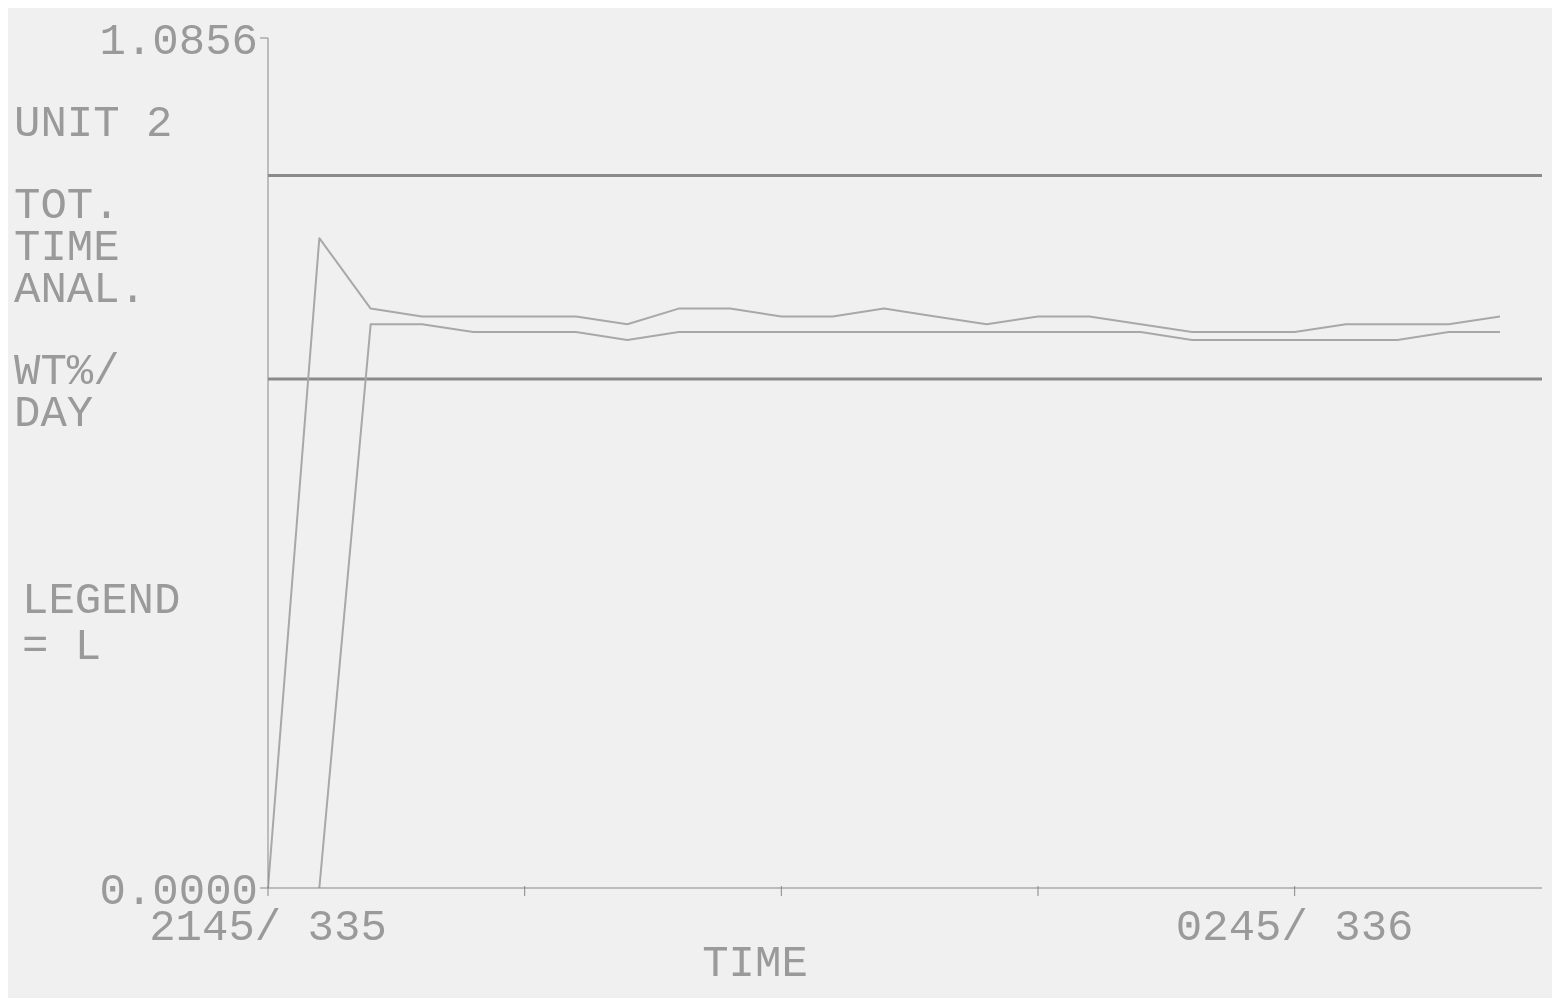 Image resolution: width=1560 pixels, height=1006 pixels. Describe the element at coordinates (755, 964) in the screenshot. I see `x-axis-title: TIME` at that location.